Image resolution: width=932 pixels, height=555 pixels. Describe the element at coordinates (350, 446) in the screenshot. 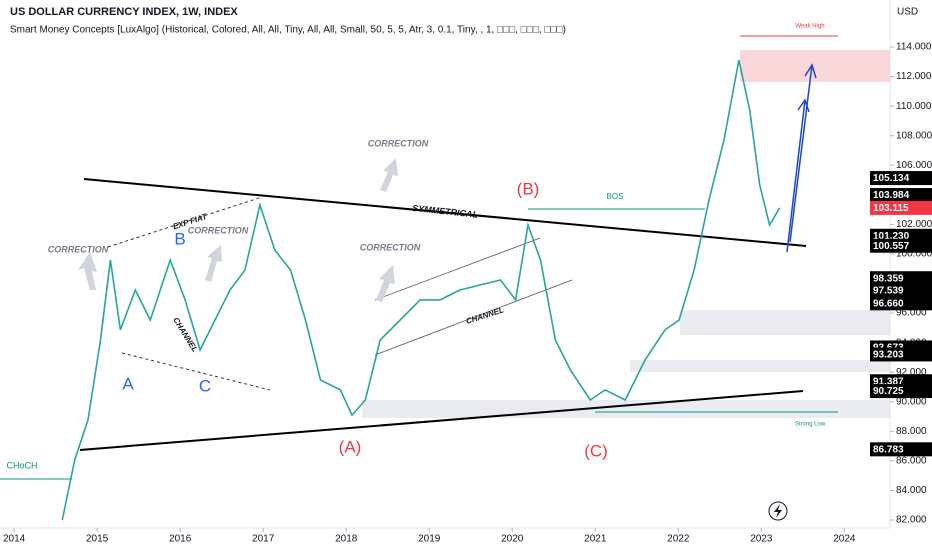

I see `annotation: (A)` at that location.